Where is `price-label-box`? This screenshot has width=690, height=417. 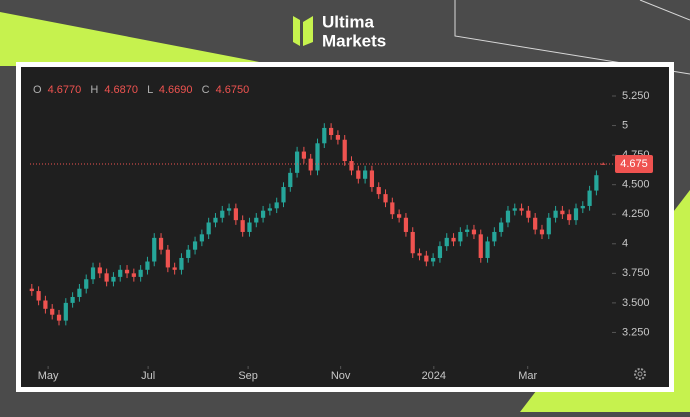 price-label-box is located at coordinates (634, 163).